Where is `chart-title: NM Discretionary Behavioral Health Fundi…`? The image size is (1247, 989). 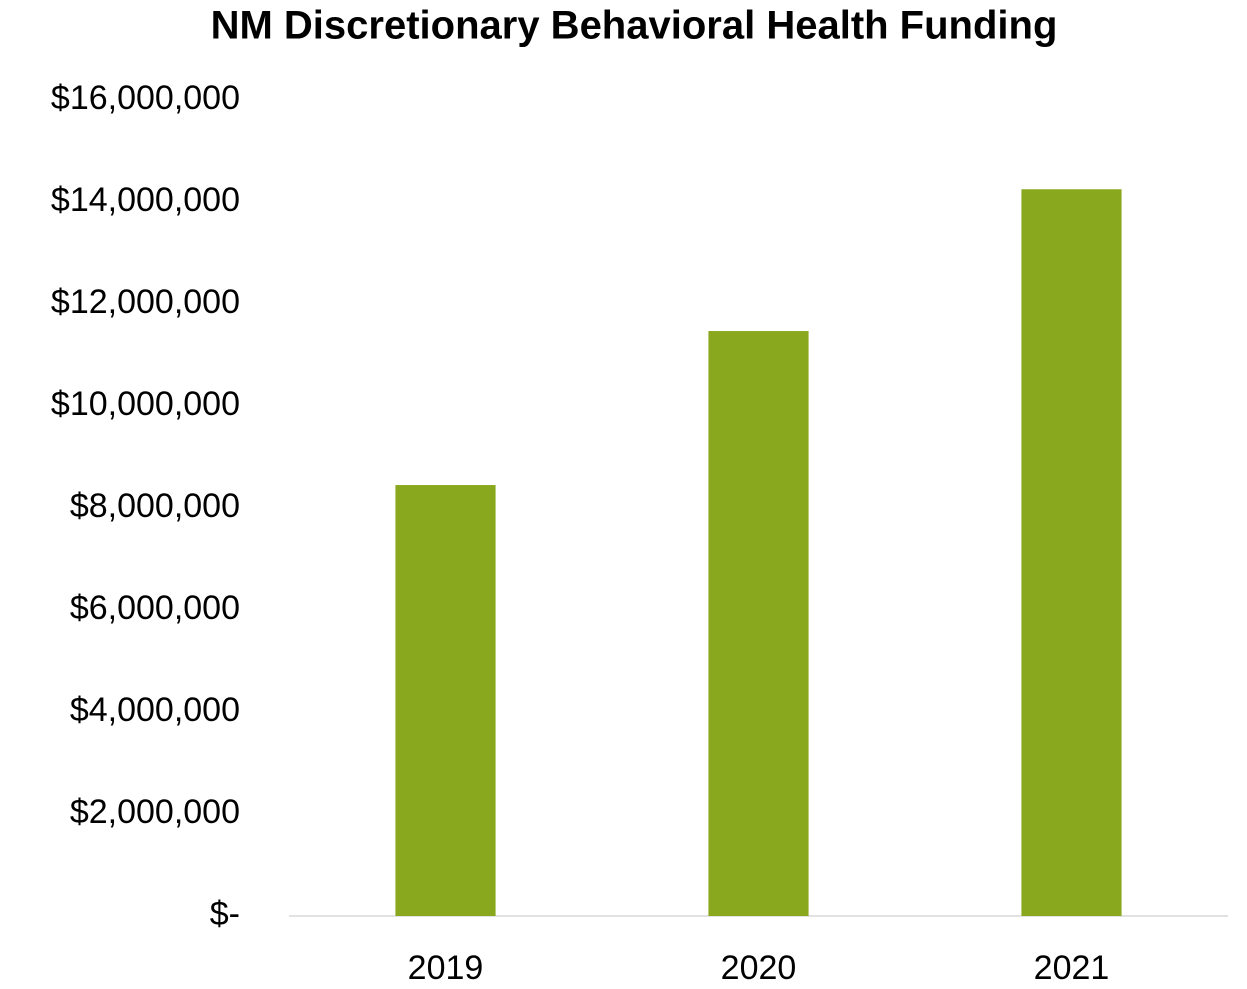
chart-title: NM Discretionary Behavioral Health Fundi… is located at coordinates (634, 26).